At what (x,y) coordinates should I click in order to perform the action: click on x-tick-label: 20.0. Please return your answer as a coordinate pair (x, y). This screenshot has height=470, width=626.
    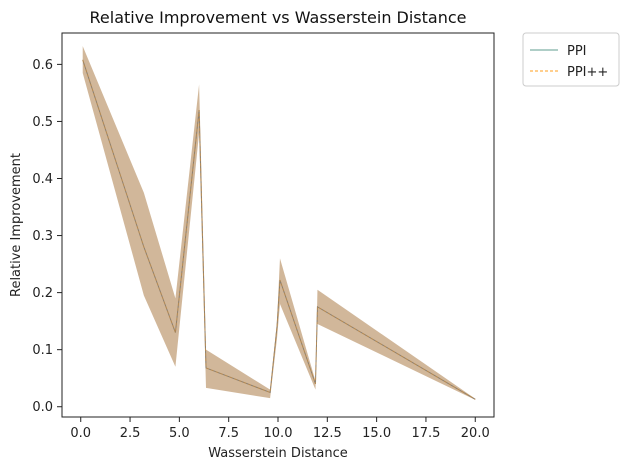
    Looking at the image, I should click on (475, 433).